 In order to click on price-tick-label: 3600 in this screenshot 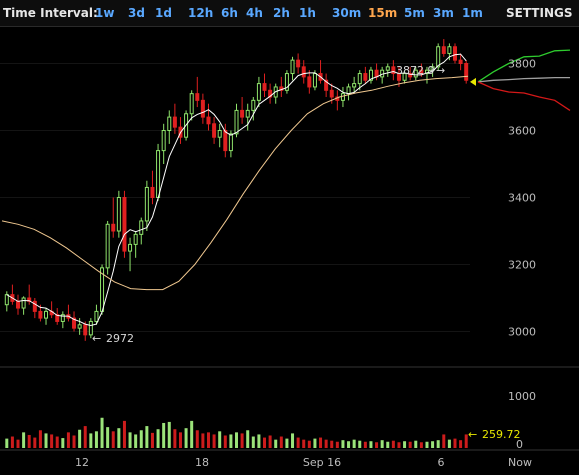, I will do `click(522, 131)`.